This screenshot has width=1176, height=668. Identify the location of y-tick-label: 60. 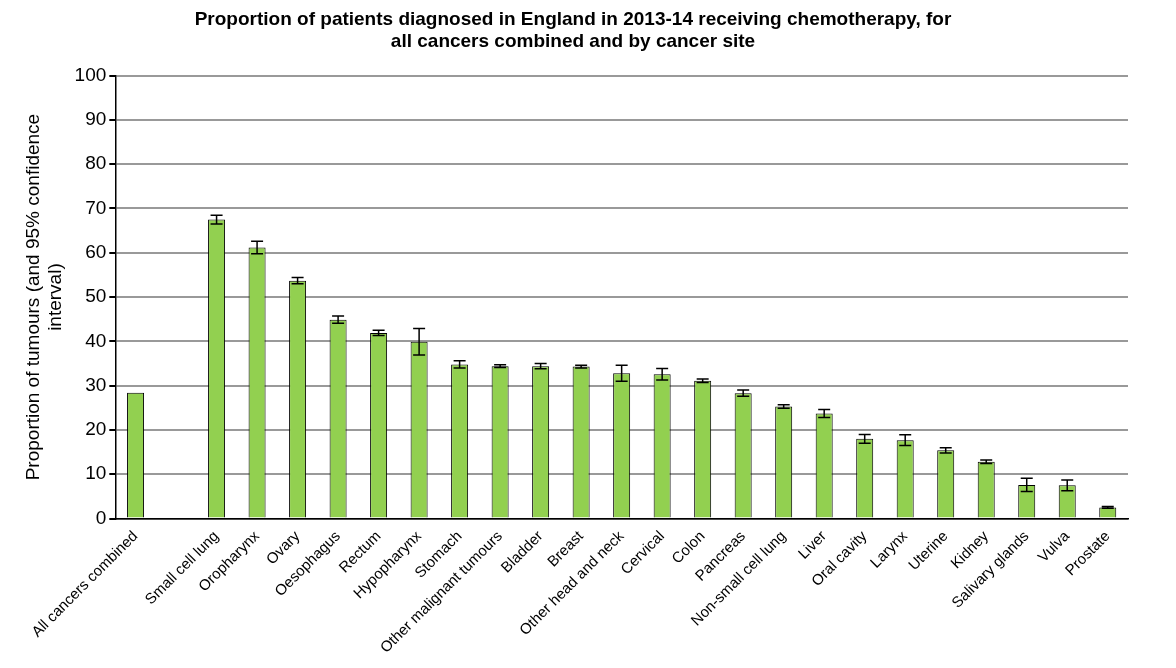
(96, 252).